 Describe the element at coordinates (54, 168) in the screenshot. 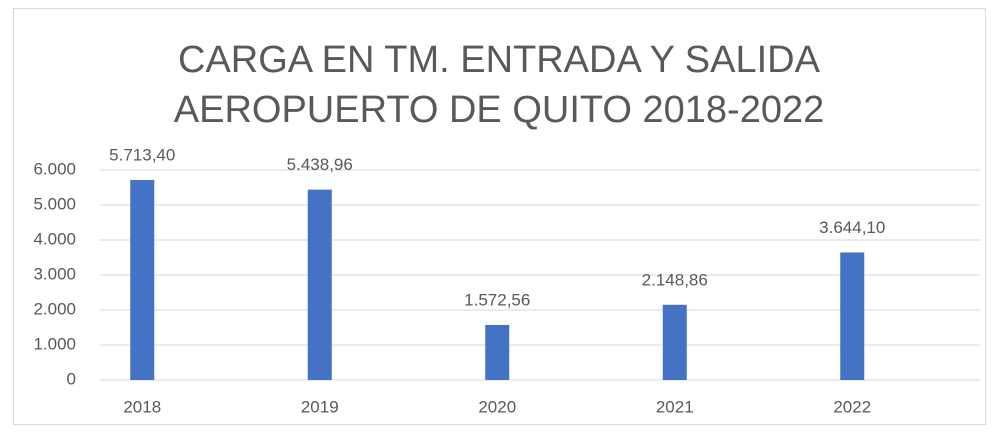

I see `y-tick-label: 6.000` at that location.